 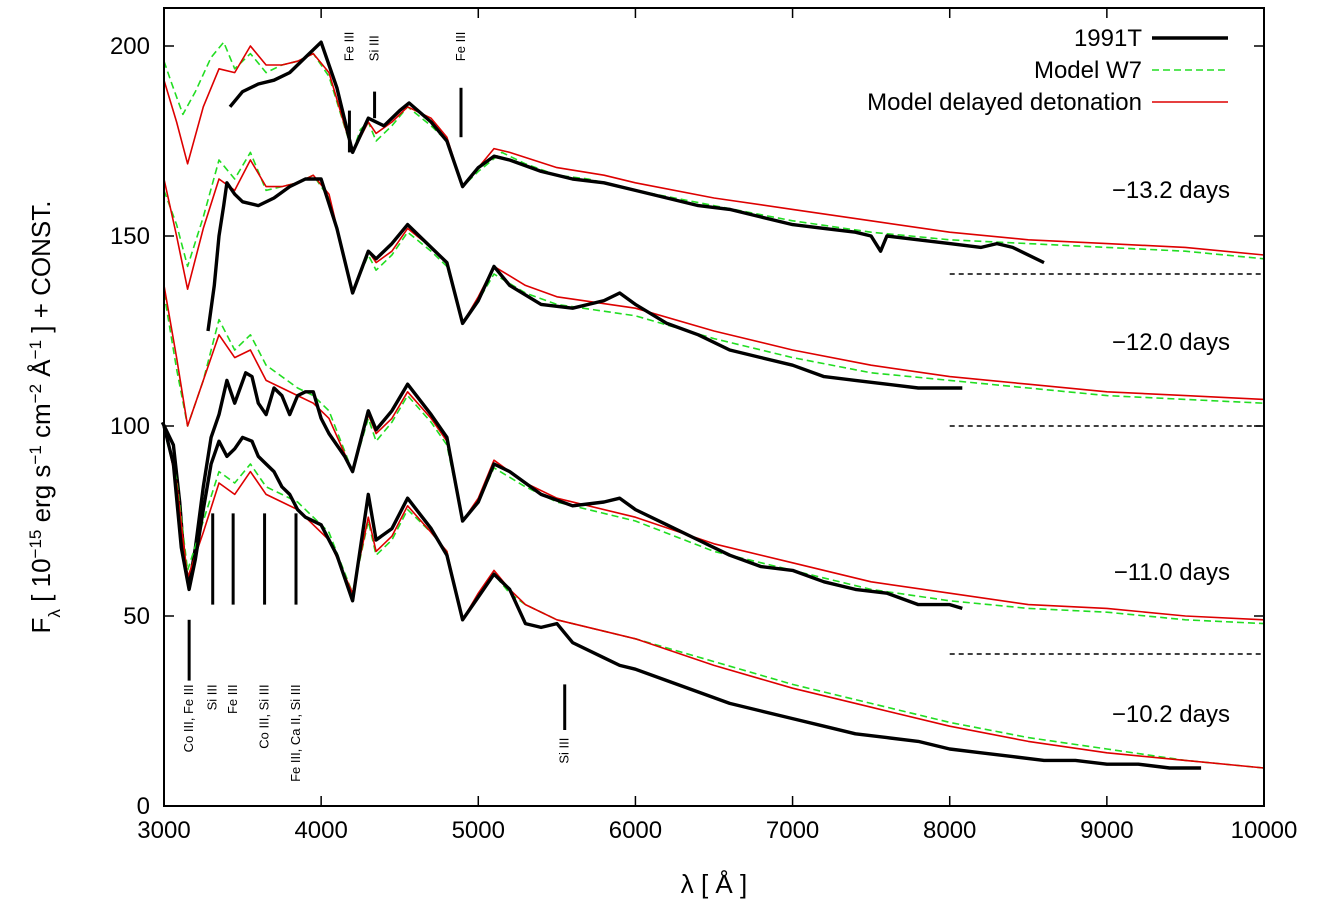 I want to click on x-tick-label: 9000, so click(x=1106, y=830).